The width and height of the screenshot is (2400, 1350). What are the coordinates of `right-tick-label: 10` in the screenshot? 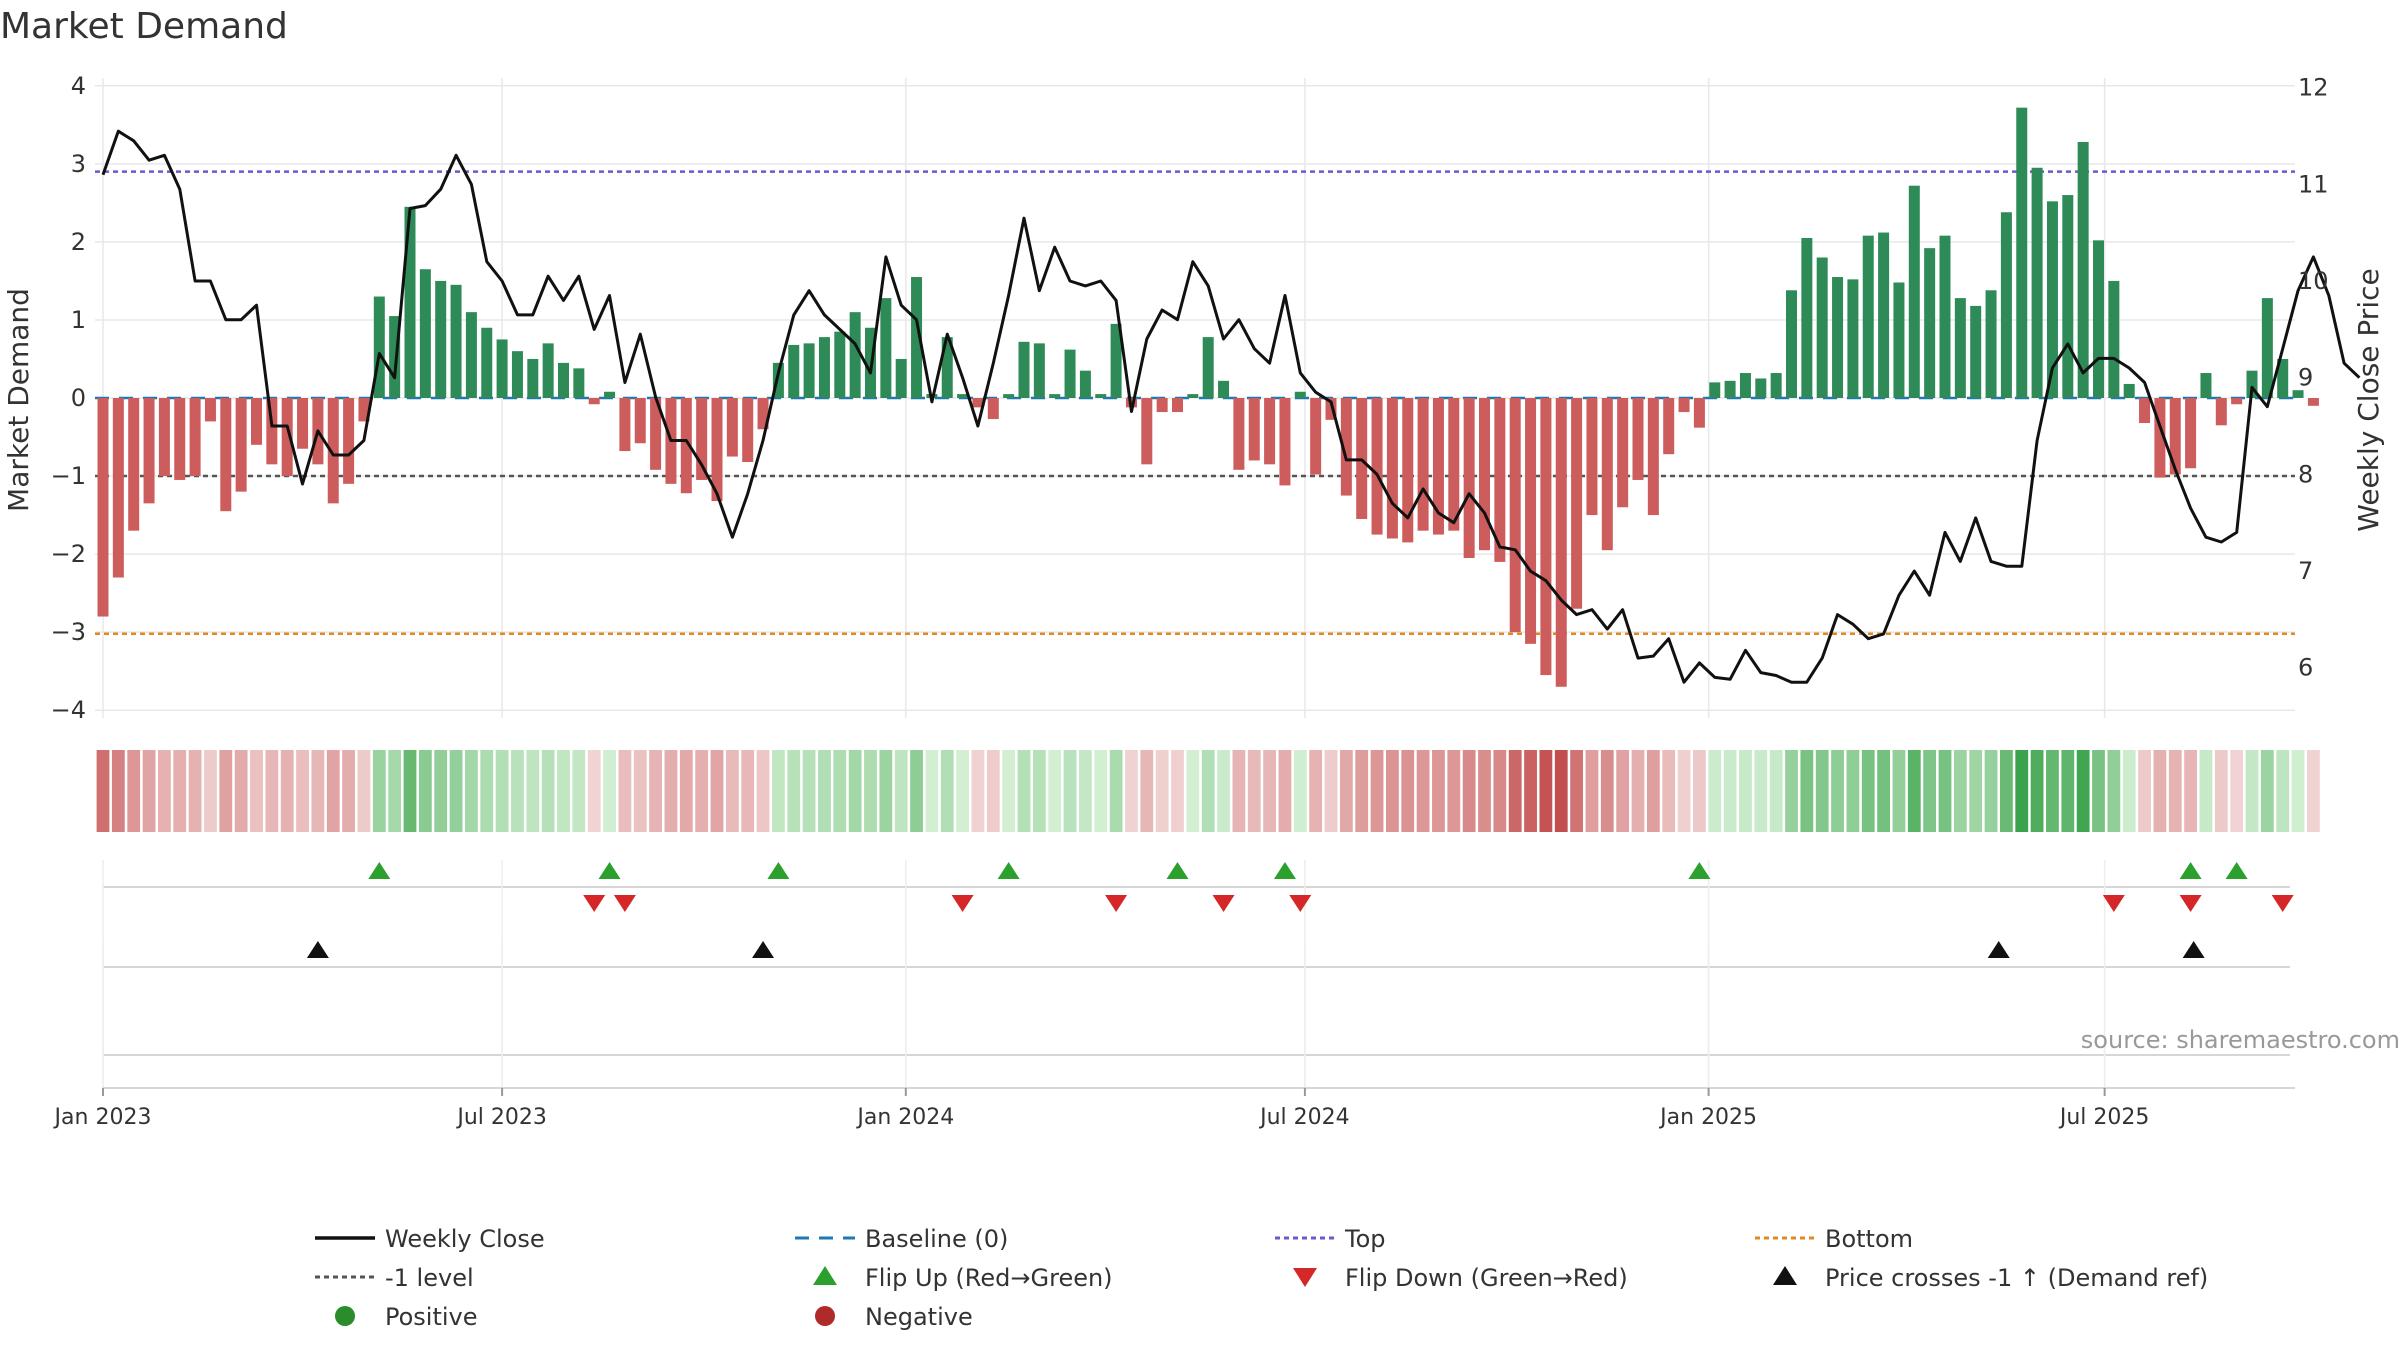 It's located at (2313, 281).